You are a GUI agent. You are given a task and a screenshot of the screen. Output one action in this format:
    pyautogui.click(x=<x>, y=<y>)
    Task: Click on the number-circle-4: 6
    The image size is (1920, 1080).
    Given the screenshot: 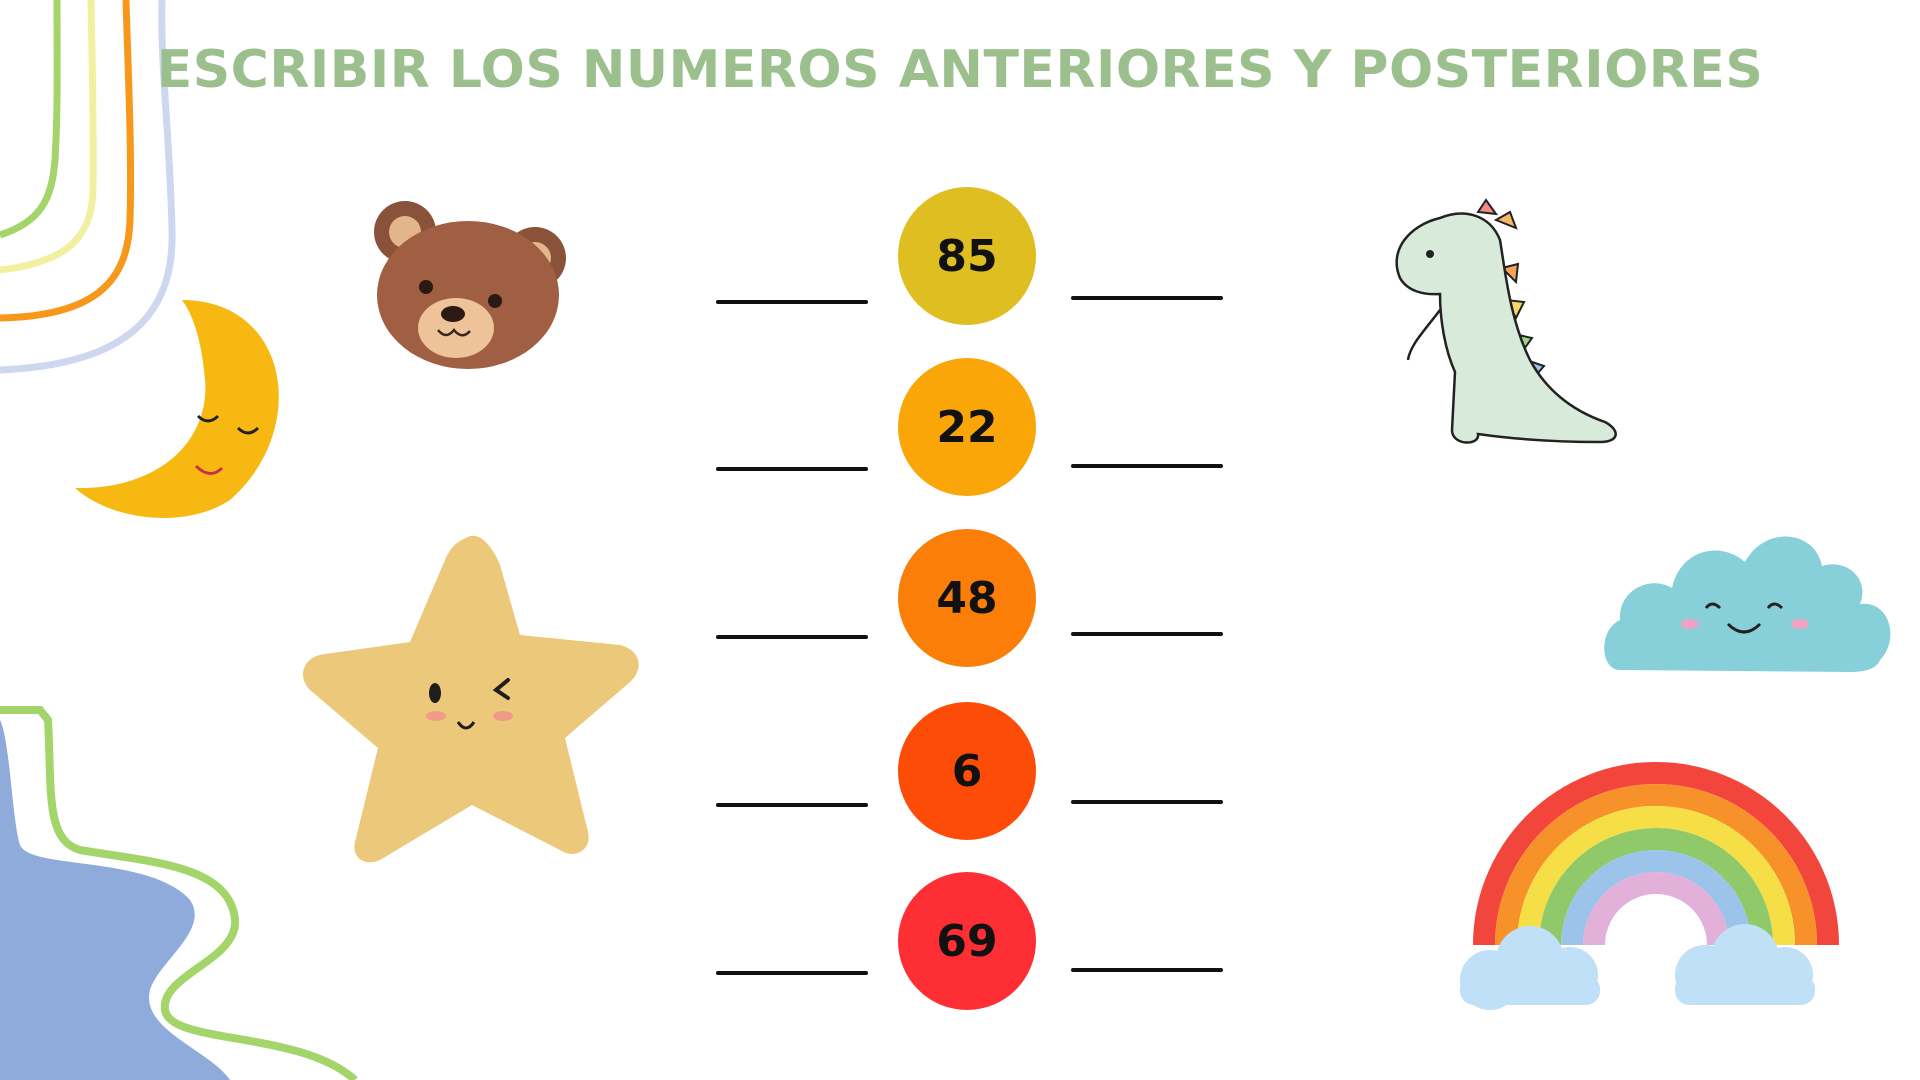 What is the action you would take?
    pyautogui.click(x=967, y=771)
    